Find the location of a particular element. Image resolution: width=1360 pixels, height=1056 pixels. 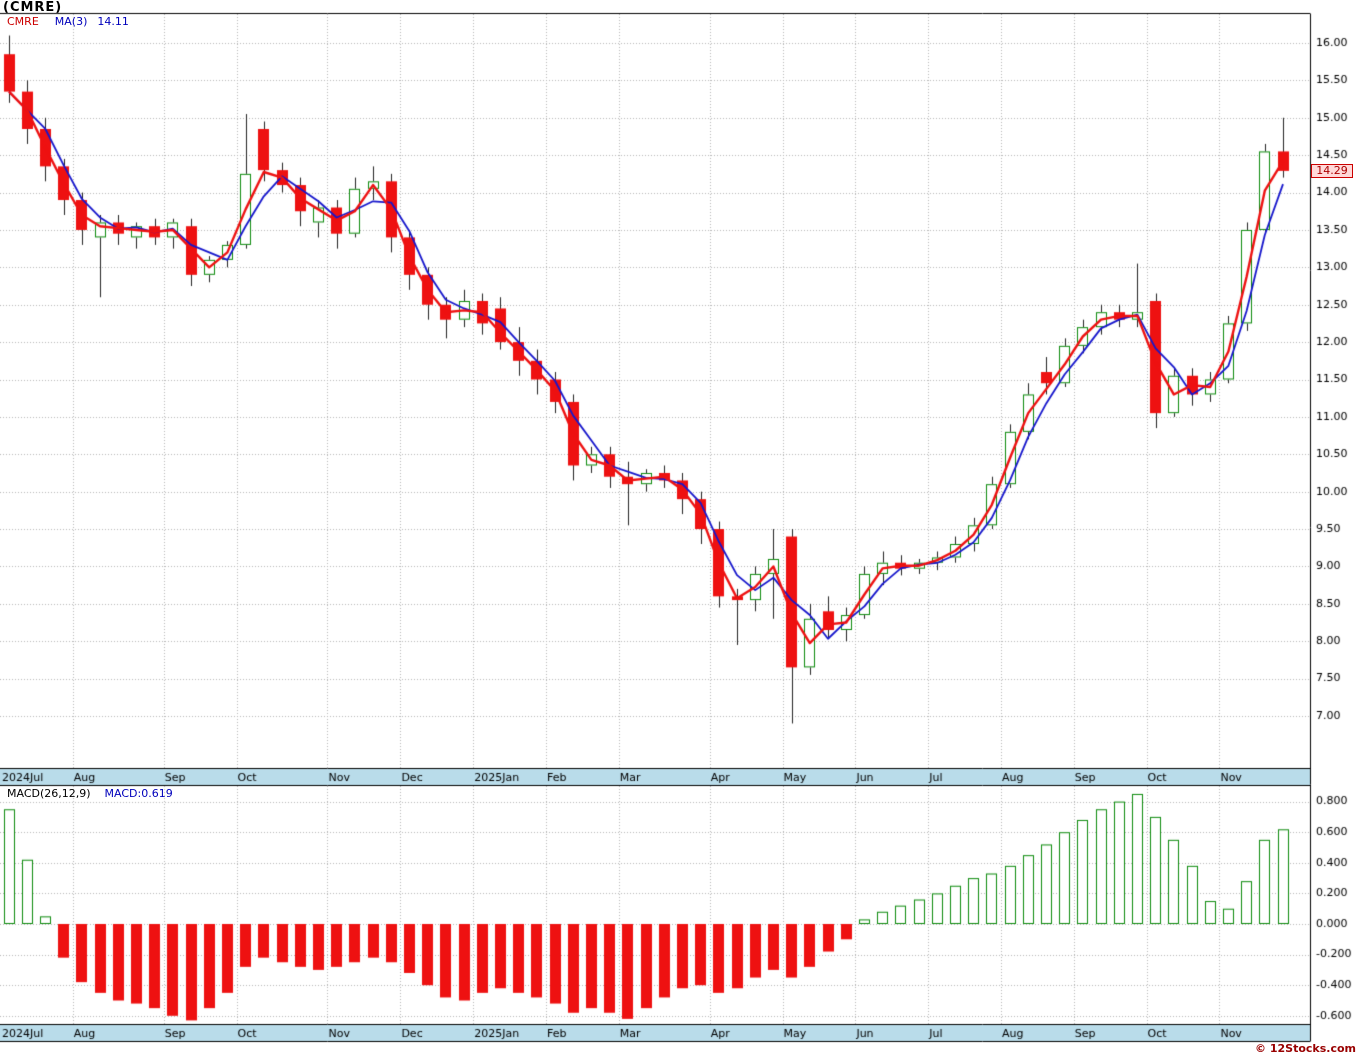

macd-label: MACD(26,12,9) is located at coordinates (49, 793).